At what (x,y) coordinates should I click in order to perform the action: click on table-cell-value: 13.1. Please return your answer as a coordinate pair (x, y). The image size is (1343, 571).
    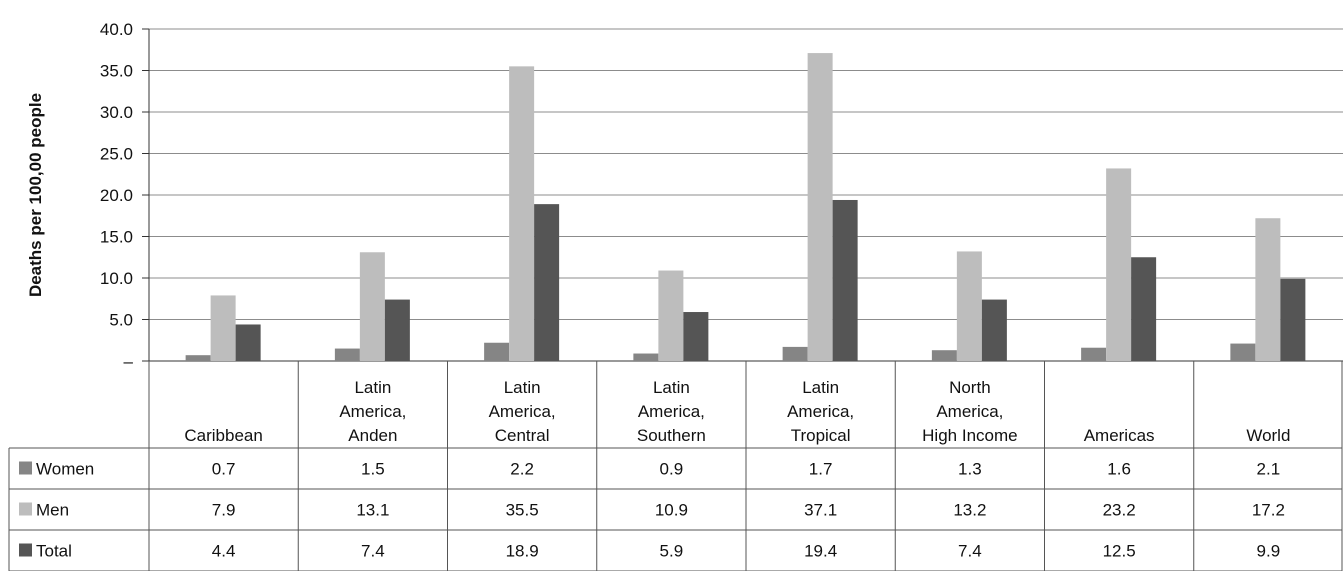
    Looking at the image, I should click on (372, 510).